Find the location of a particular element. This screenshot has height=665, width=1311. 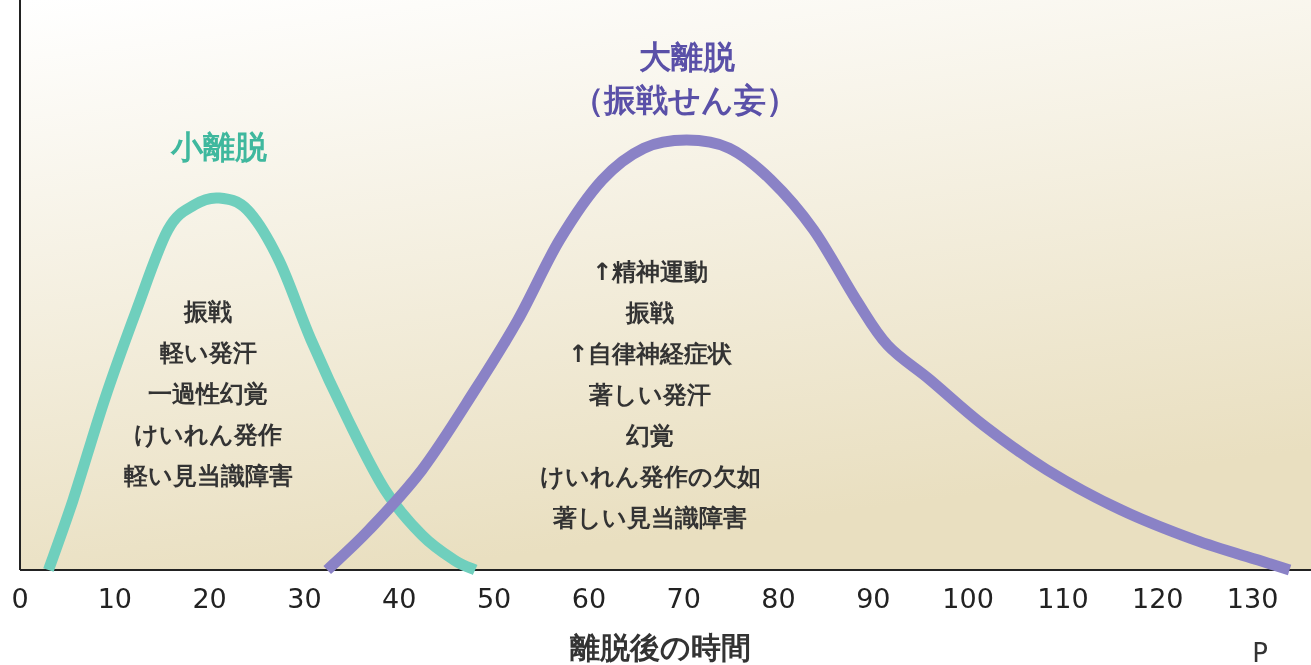

x-tick-label: 110 is located at coordinates (1063, 598).